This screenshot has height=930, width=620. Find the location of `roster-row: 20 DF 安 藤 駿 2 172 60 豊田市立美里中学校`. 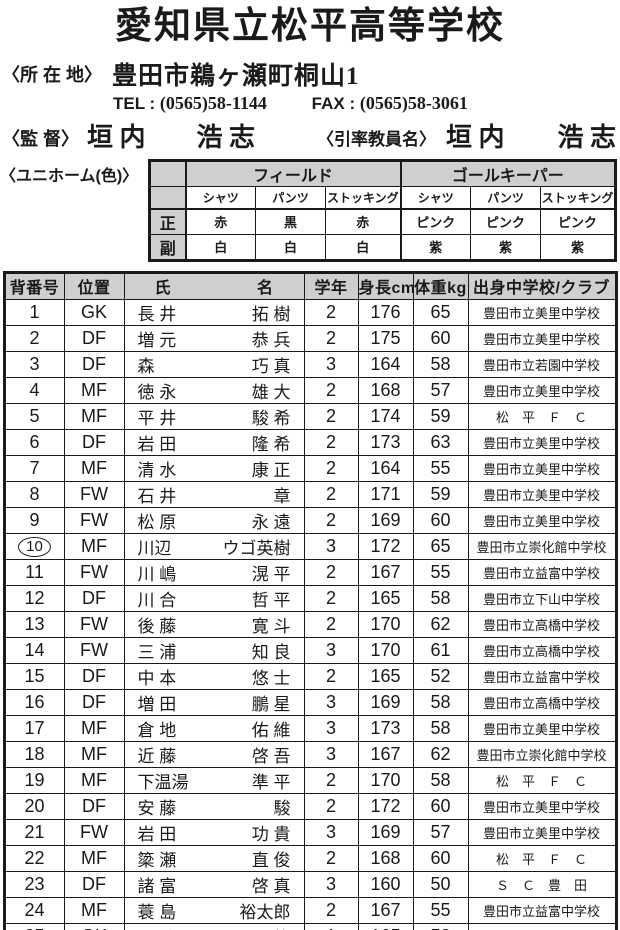

roster-row: 20 DF 安 藤 駿 2 172 60 豊田市立美里中学校 is located at coordinates (310, 806).